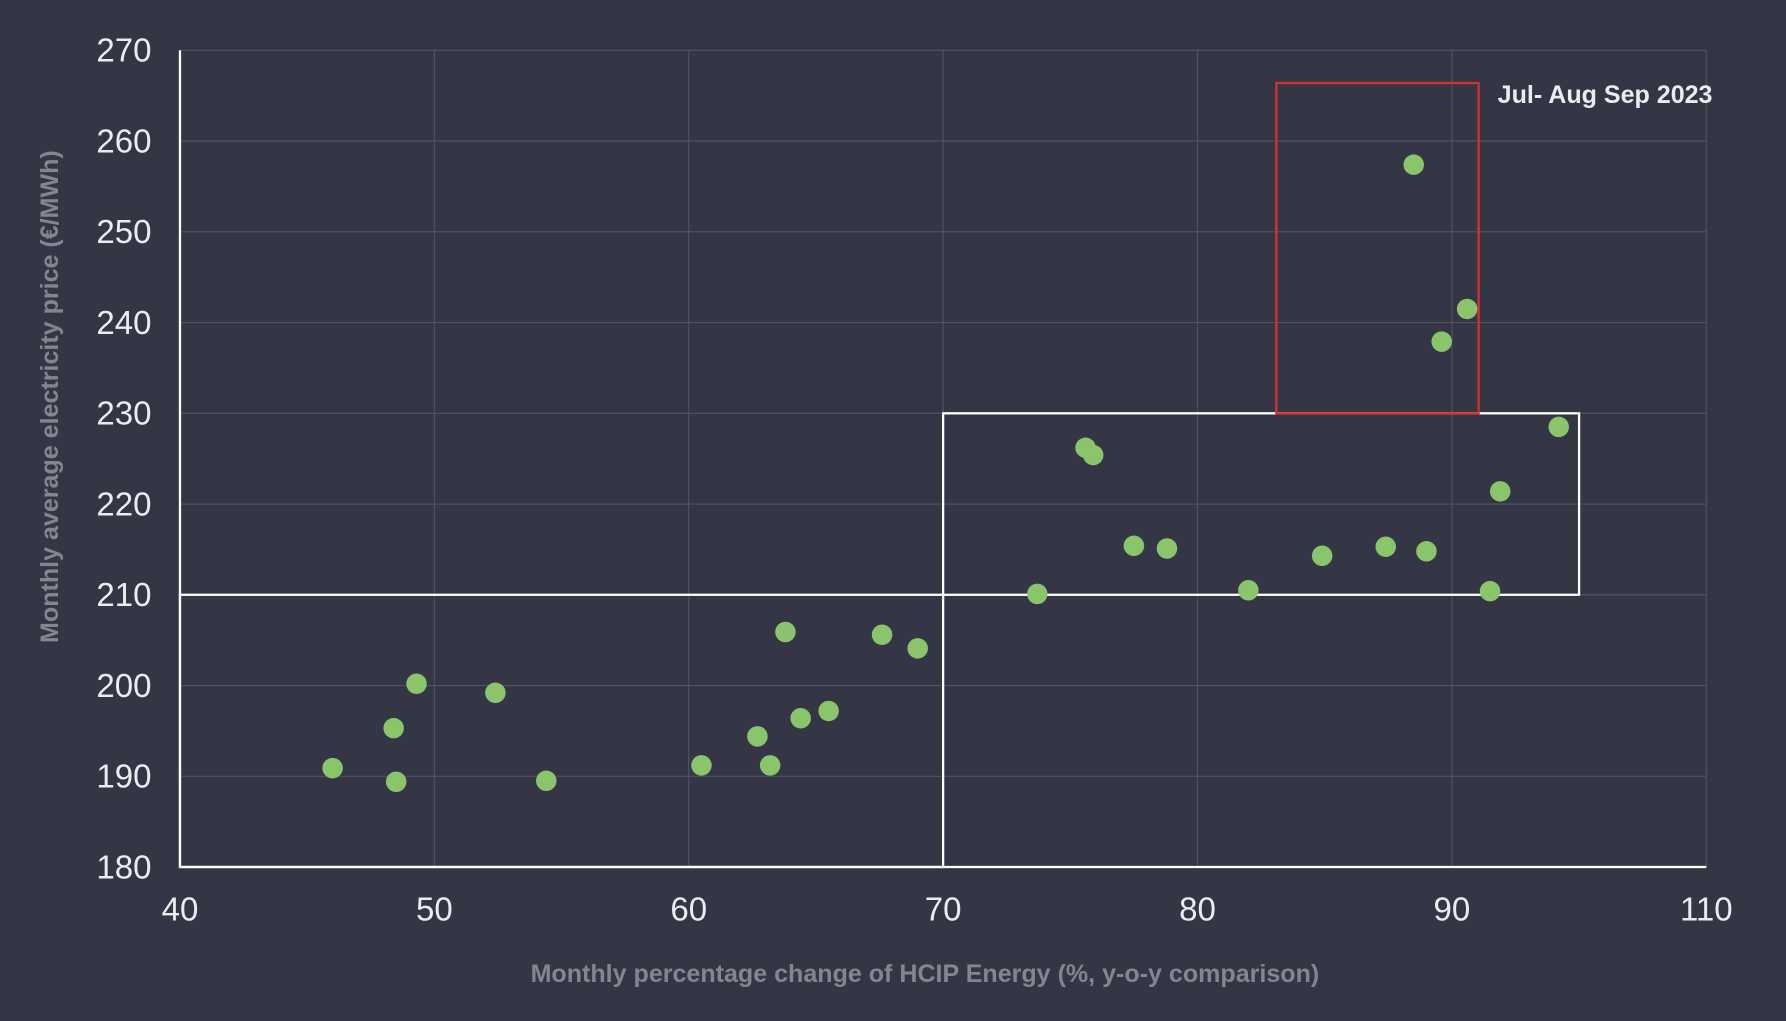 Image resolution: width=1786 pixels, height=1021 pixels. What do you see at coordinates (123, 776) in the screenshot?
I see `y-tick-label: 190` at bounding box center [123, 776].